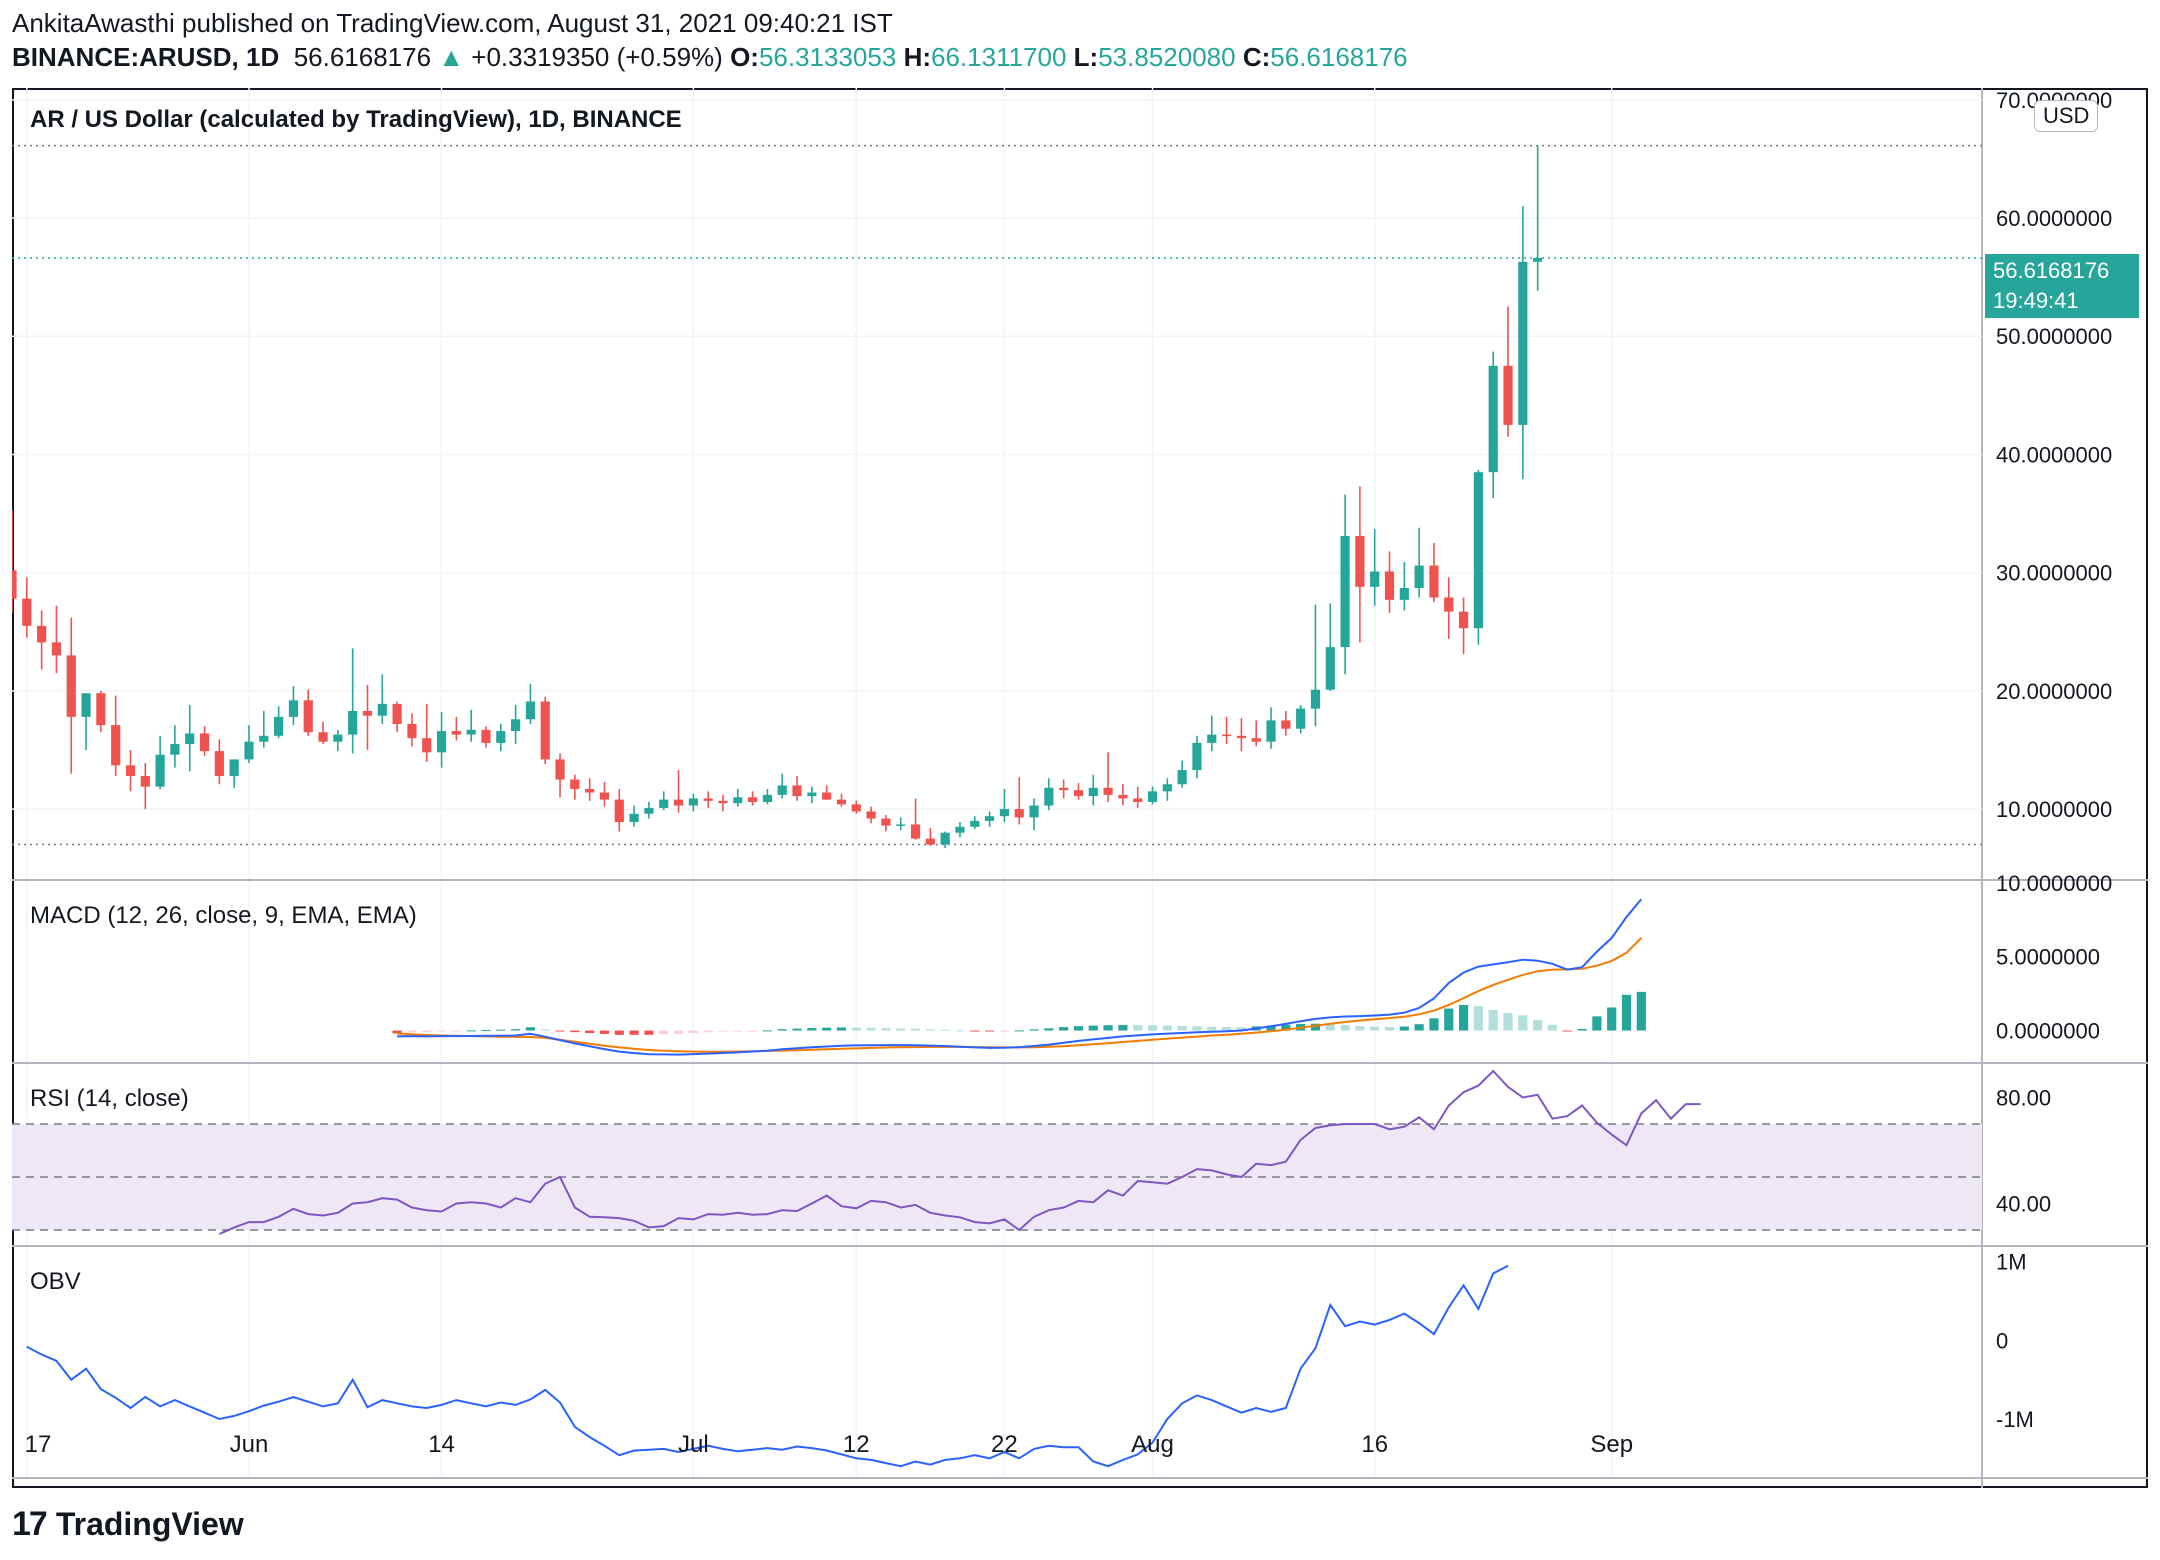 The image size is (2160, 1560). Describe the element at coordinates (2066, 116) in the screenshot. I see `currency-badge: USD` at that location.